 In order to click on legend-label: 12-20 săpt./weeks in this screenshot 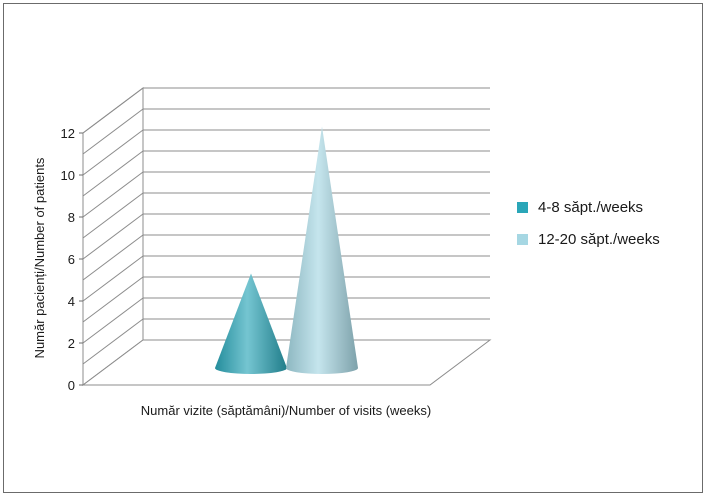, I will do `click(599, 239)`.